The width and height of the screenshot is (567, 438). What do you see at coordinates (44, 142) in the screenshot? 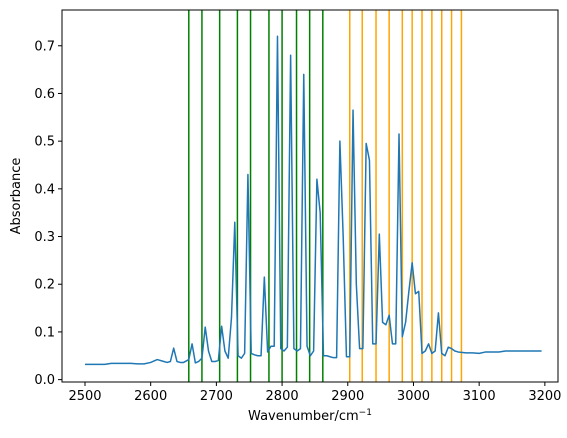
I see `y-tick-label: 0.5` at bounding box center [44, 142].